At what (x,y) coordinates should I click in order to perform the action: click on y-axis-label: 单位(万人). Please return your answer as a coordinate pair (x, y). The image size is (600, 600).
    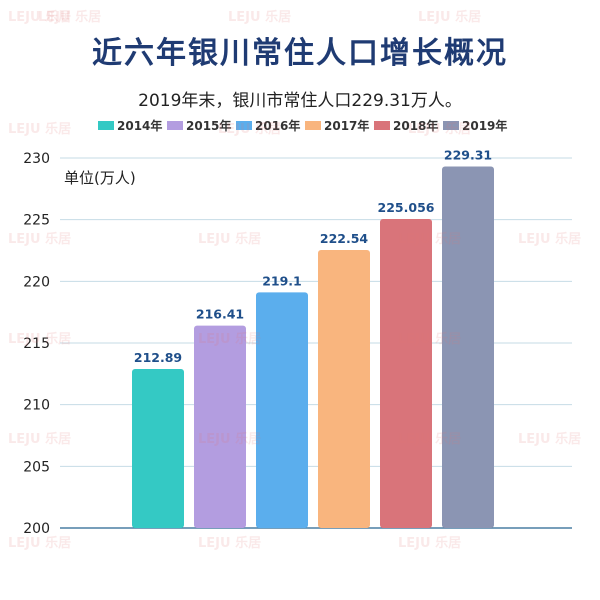
    Looking at the image, I should click on (100, 178).